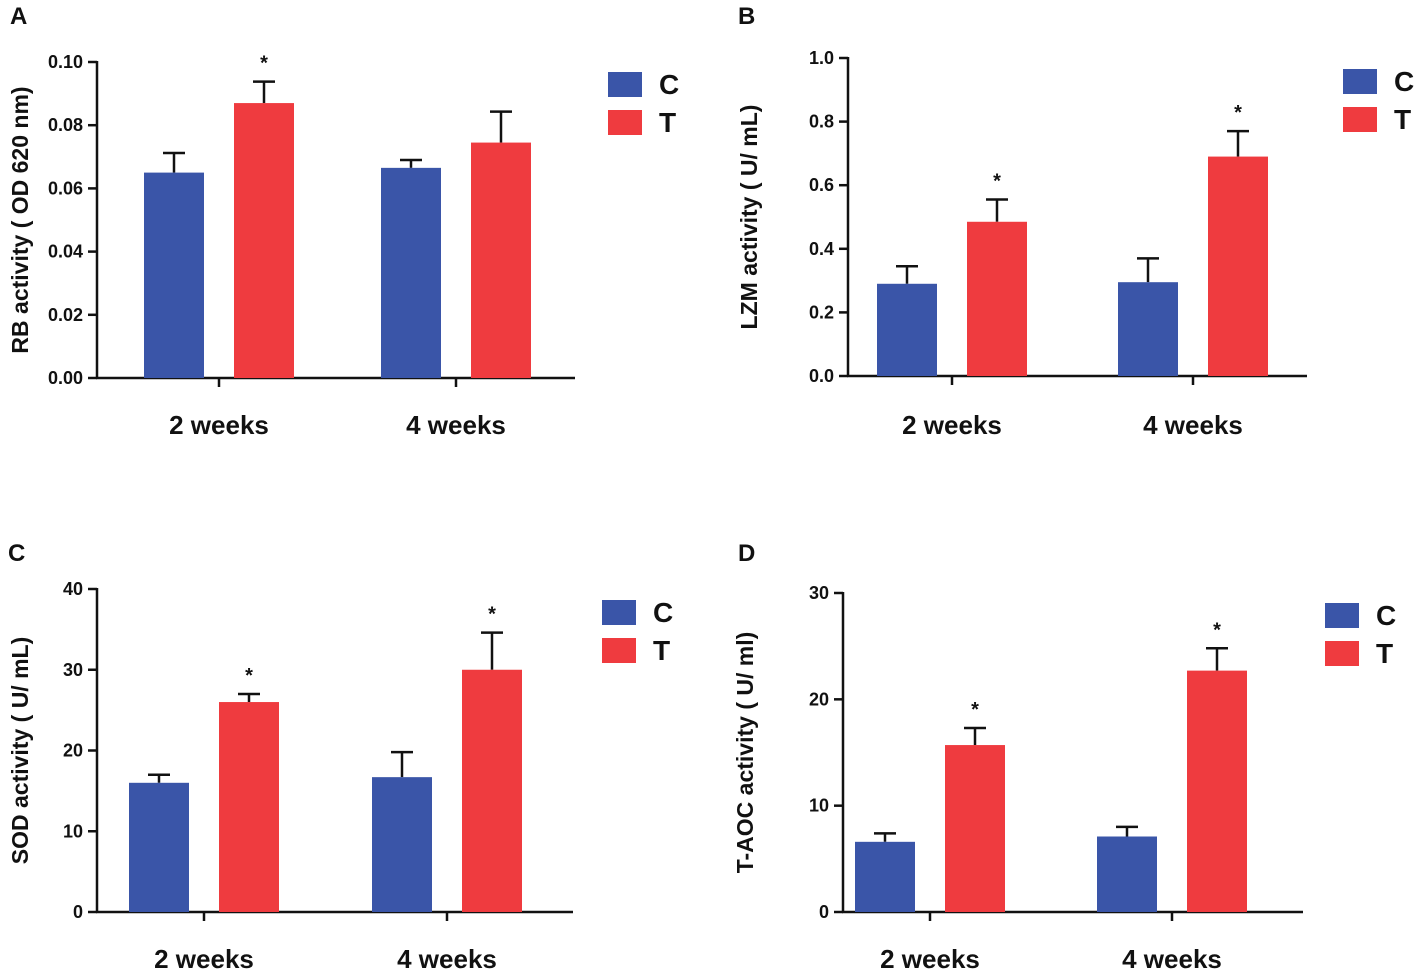 Image resolution: width=1417 pixels, height=976 pixels. I want to click on panel-letter: A, so click(18, 16).